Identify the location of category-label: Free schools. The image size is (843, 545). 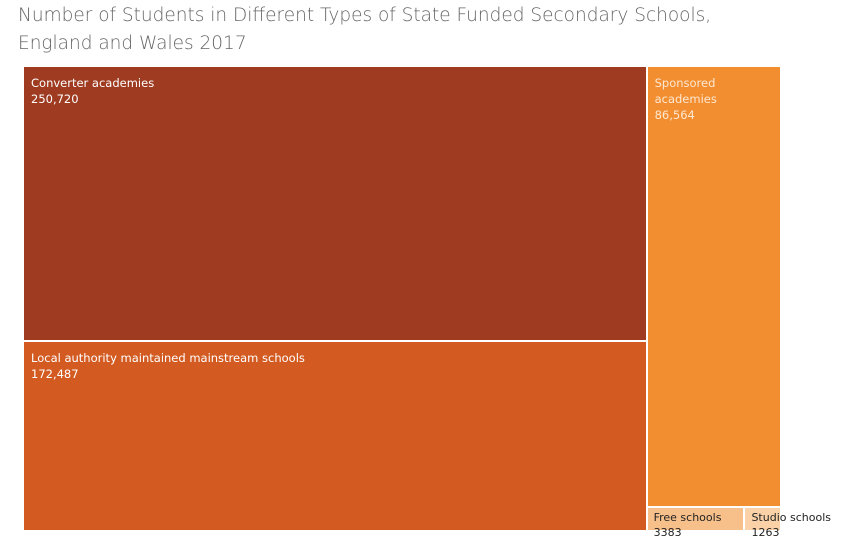
(687, 518).